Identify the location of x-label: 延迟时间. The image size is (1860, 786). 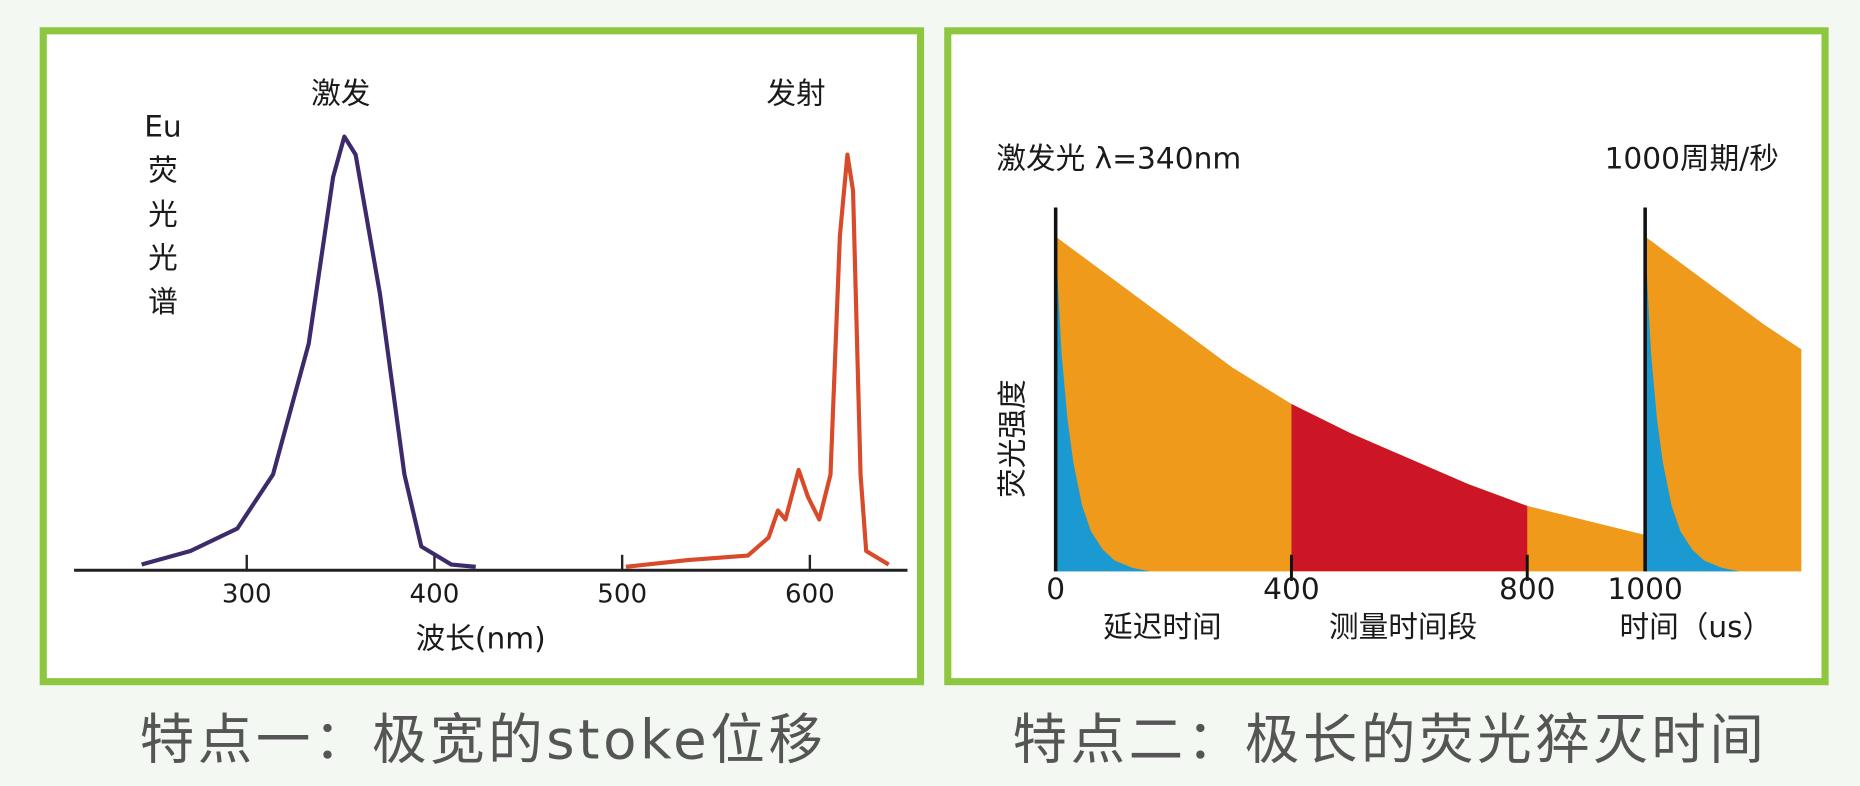
(1162, 626).